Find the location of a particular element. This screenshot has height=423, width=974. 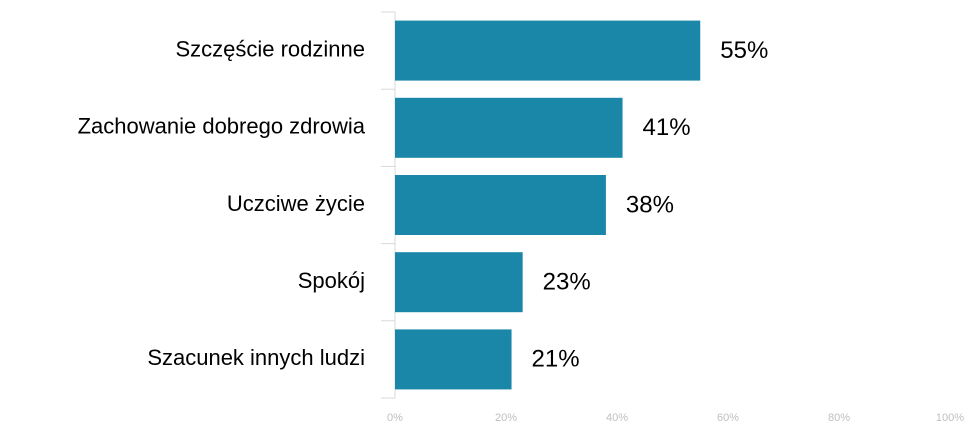

category-label: Szczęście rodzinne is located at coordinates (270, 48).